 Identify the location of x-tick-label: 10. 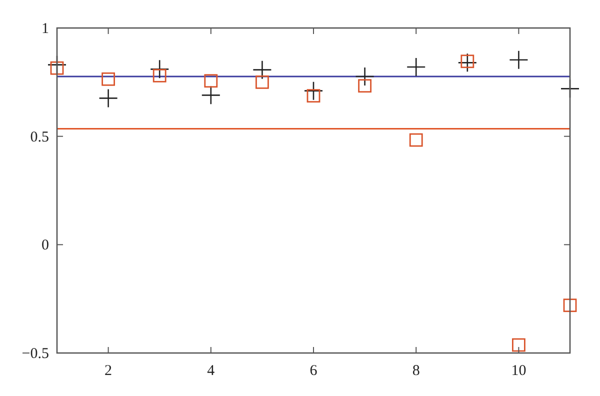
(518, 371).